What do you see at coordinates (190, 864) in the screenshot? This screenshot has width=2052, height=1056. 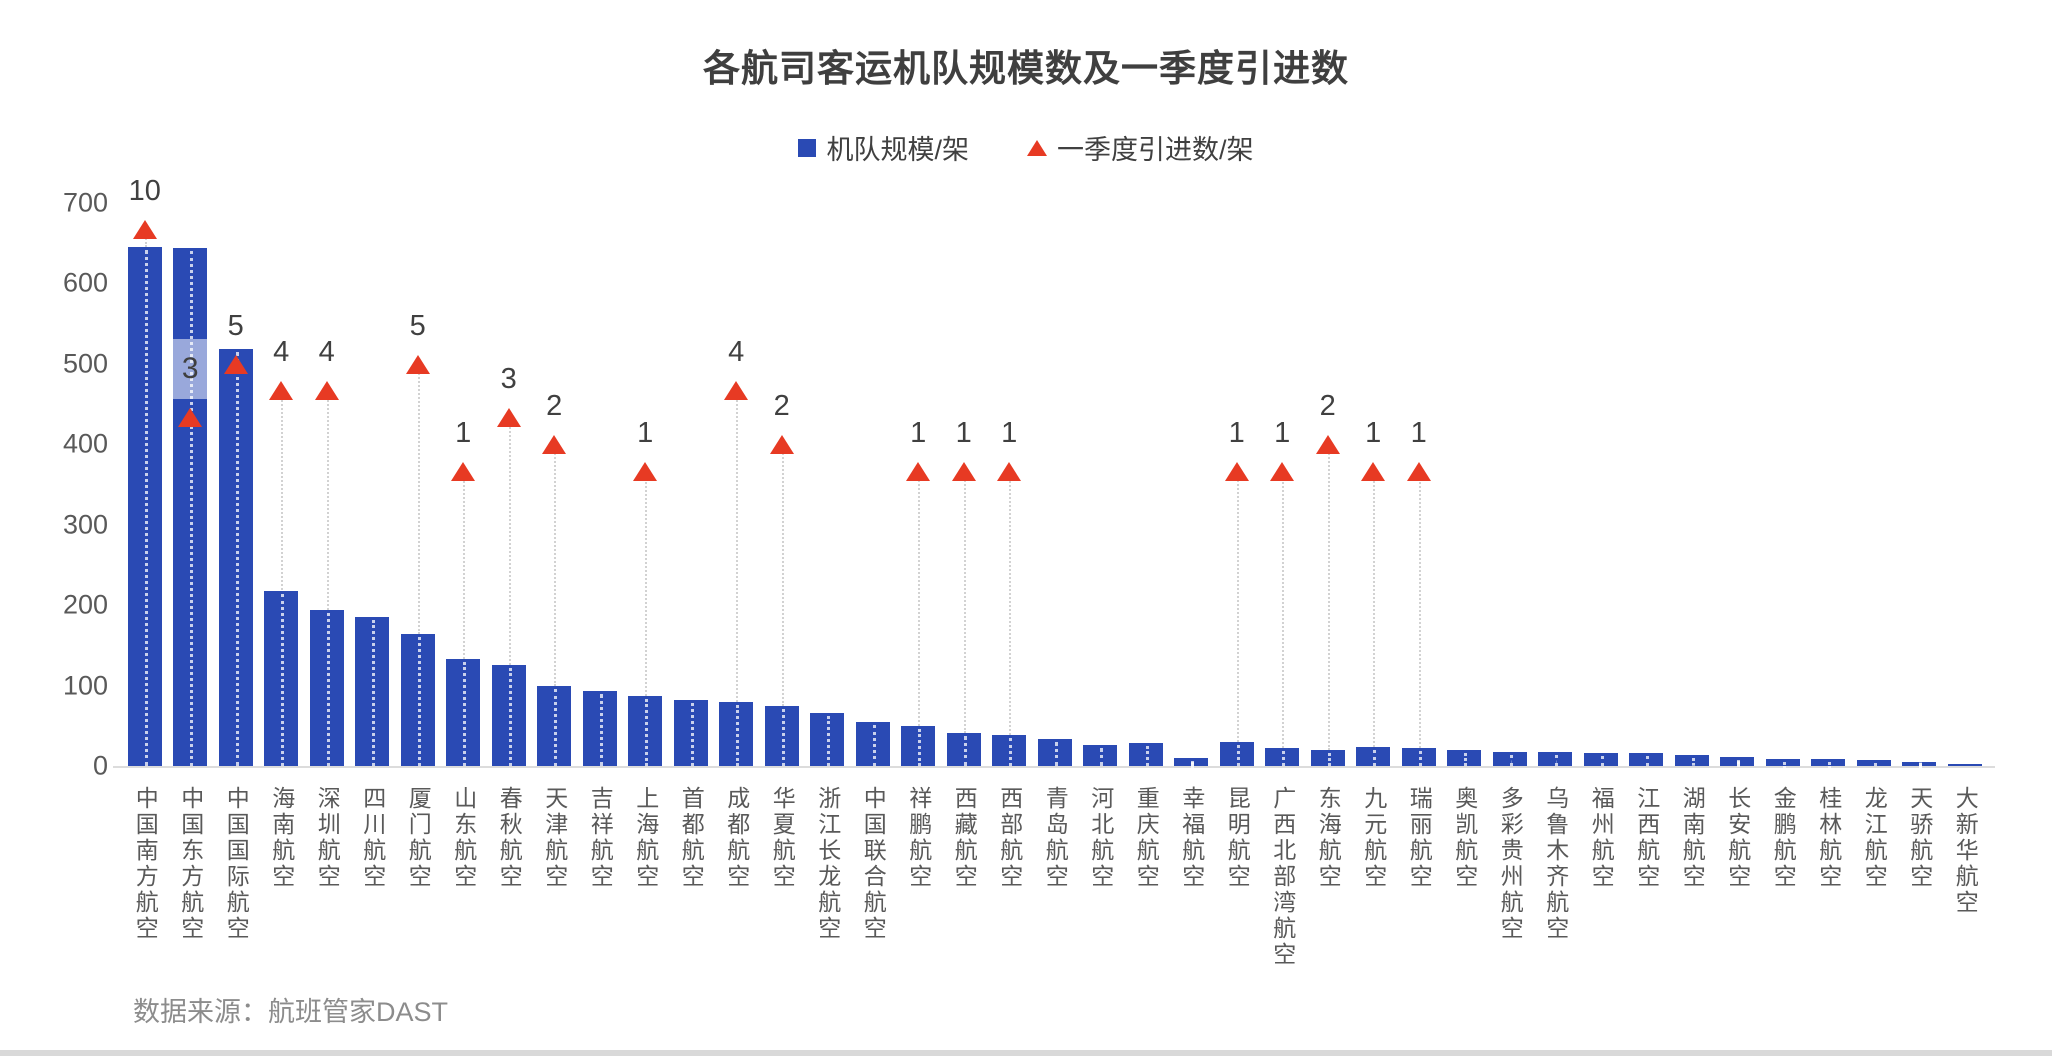 I see `x-axis-category-label: 中国东方航空` at bounding box center [190, 864].